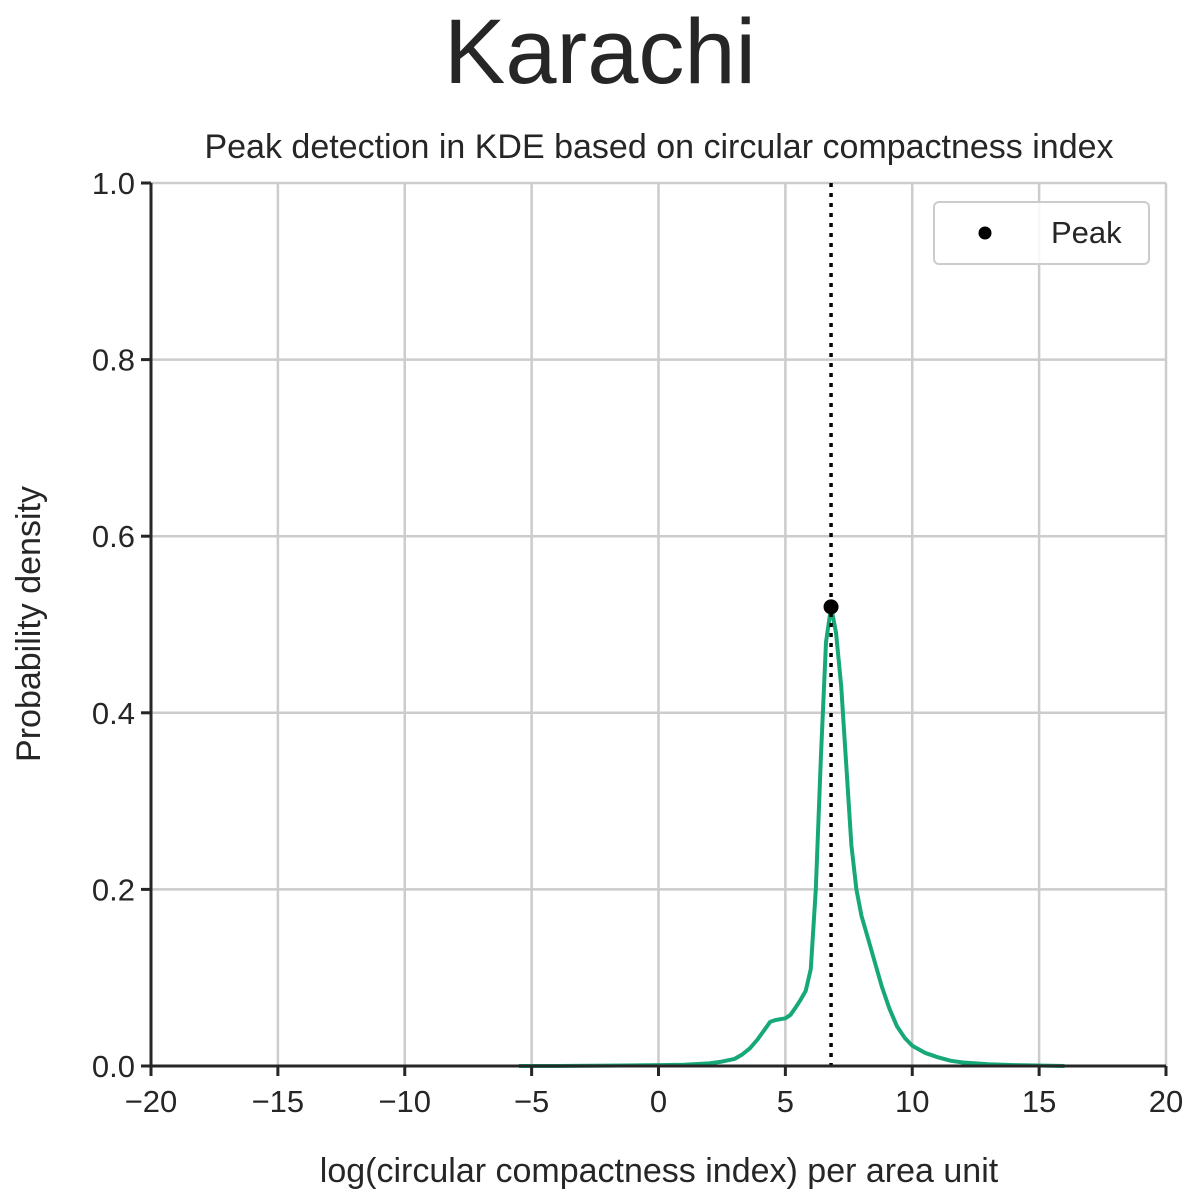  I want to click on x-tick-label: −5, so click(531, 1101).